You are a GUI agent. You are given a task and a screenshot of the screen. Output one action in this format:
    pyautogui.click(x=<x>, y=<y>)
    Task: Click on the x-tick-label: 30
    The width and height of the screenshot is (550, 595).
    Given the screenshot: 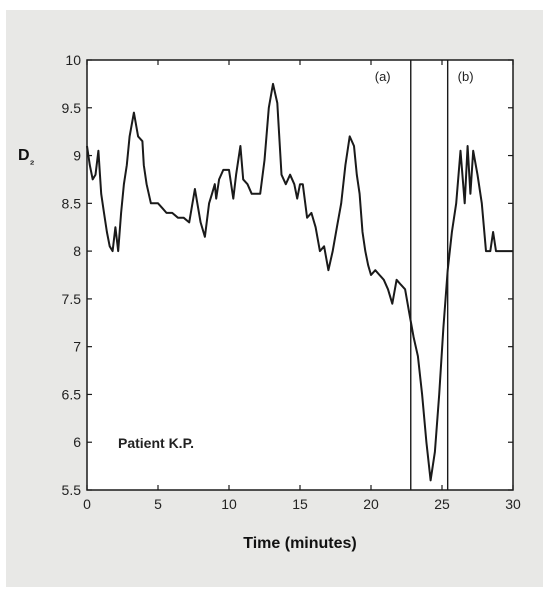 What is the action you would take?
    pyautogui.click(x=513, y=504)
    